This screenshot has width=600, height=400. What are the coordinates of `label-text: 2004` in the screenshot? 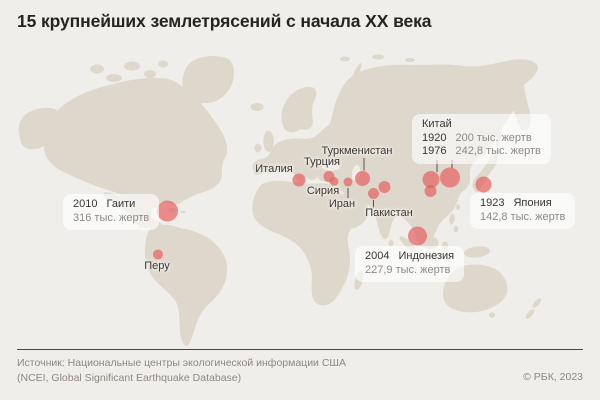 It's located at (377, 256).